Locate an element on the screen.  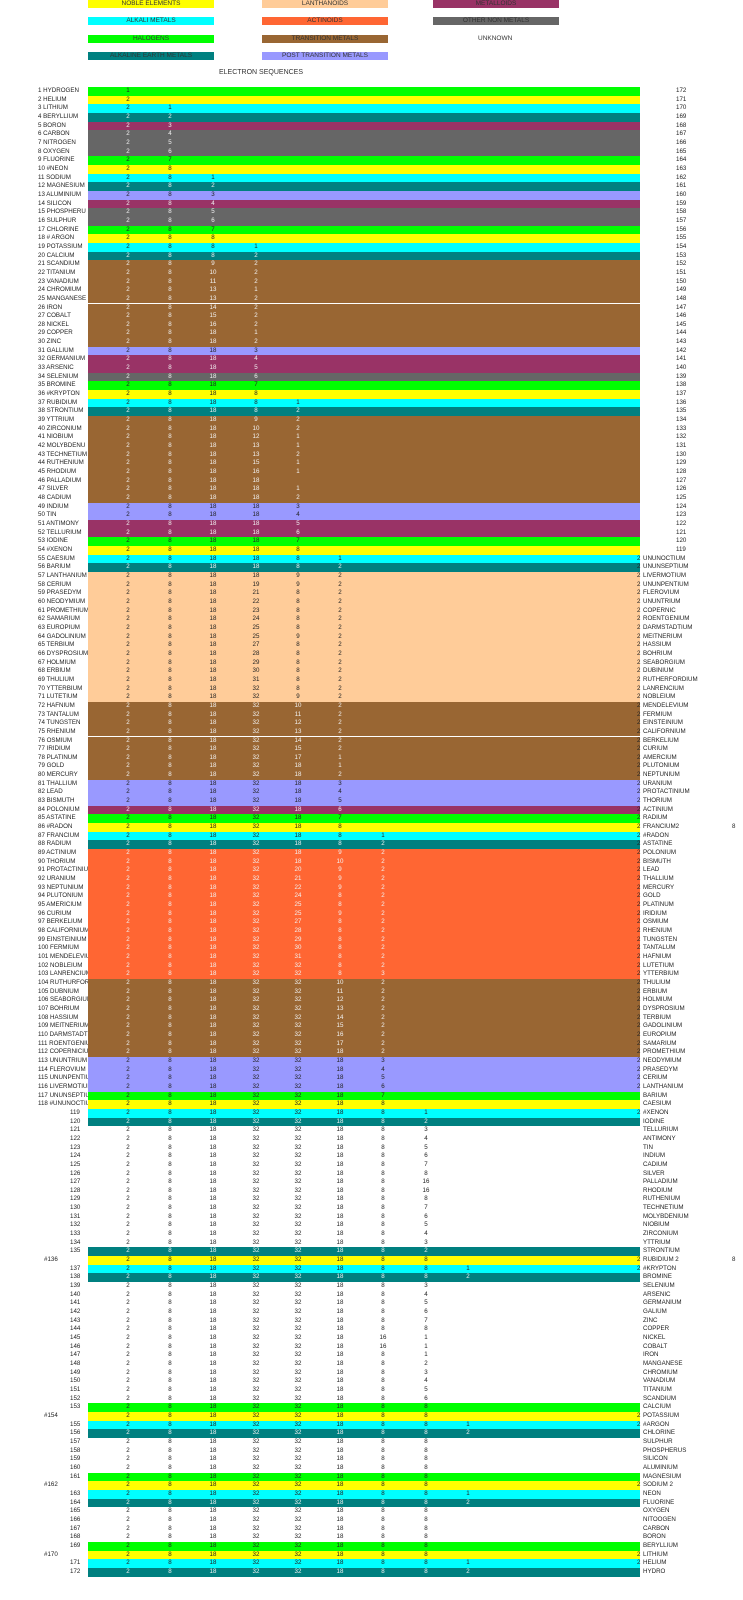
mirror-element-label: #XENON is located at coordinates (656, 1112).